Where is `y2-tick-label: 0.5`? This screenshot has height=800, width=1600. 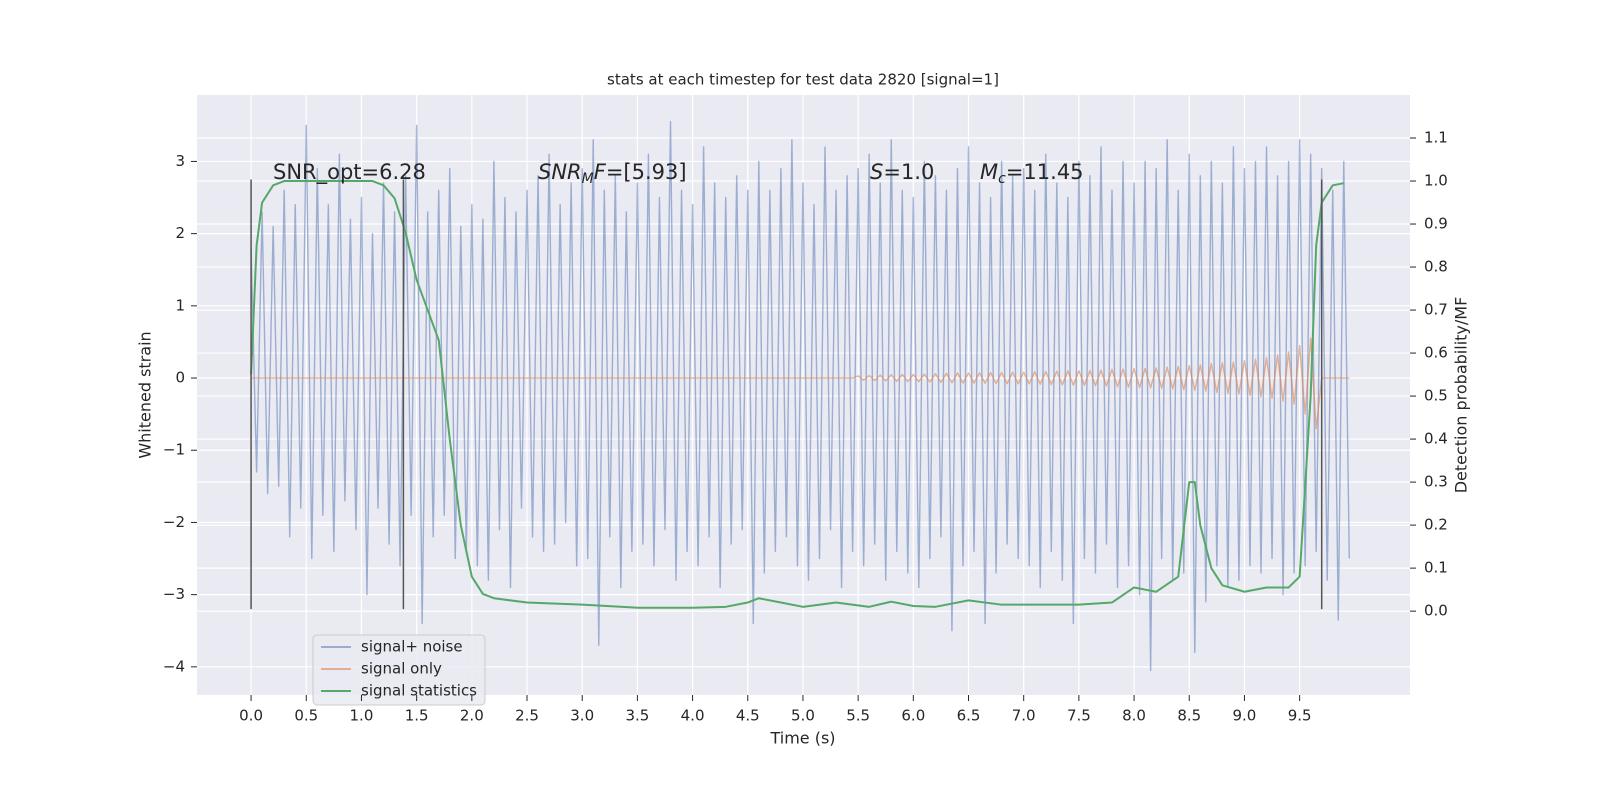 y2-tick-label: 0.5 is located at coordinates (1436, 396).